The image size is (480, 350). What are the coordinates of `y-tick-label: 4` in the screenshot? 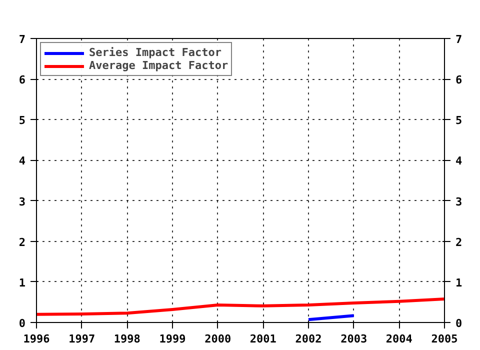 It's located at (22, 161).